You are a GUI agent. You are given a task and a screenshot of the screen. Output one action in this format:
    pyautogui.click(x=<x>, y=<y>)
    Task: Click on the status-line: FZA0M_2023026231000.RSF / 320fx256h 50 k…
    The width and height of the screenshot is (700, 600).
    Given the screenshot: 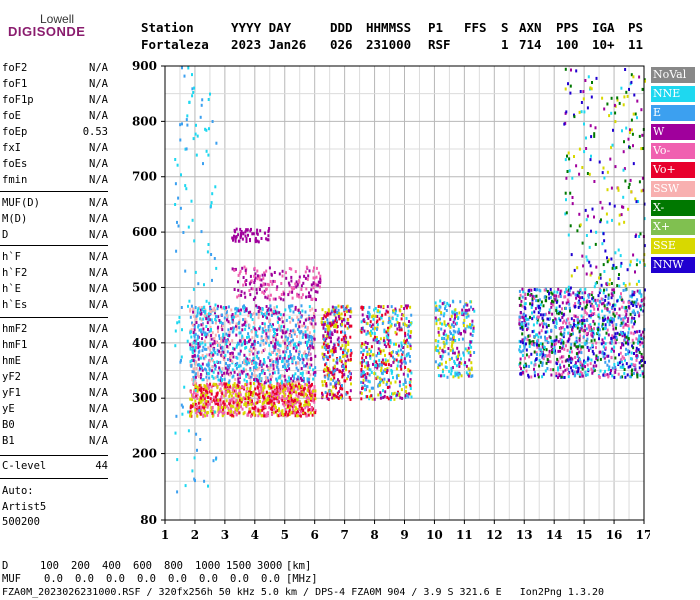 What is the action you would take?
    pyautogui.click(x=303, y=592)
    